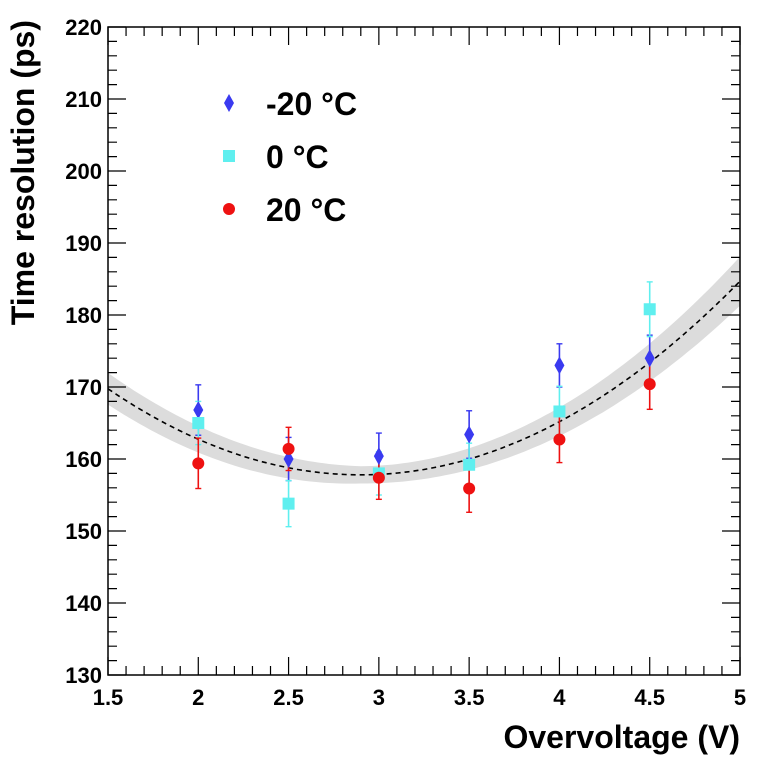 This screenshot has height=776, width=768. What do you see at coordinates (83, 675) in the screenshot?
I see `y-tick-label: 130` at bounding box center [83, 675].